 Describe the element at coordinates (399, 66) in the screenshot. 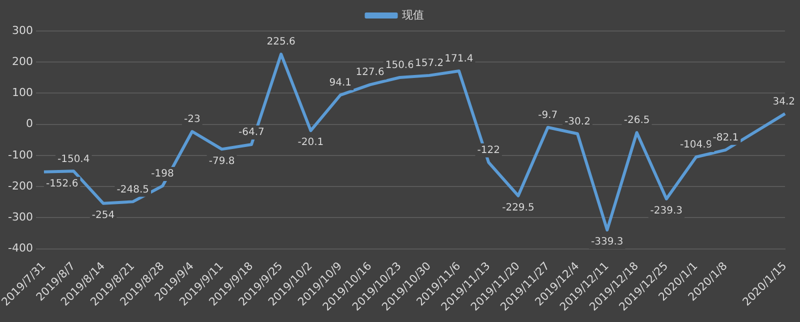

I see `data-label: 150.6` at that location.